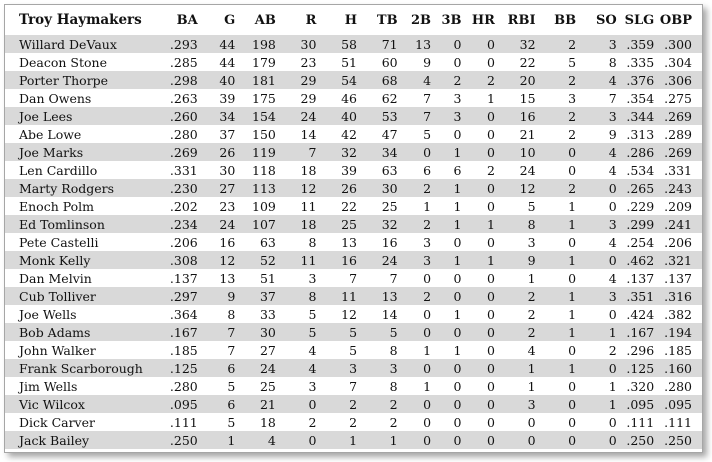 The width and height of the screenshot is (712, 462). I want to click on stat-cell-obp: .280, so click(678, 386).